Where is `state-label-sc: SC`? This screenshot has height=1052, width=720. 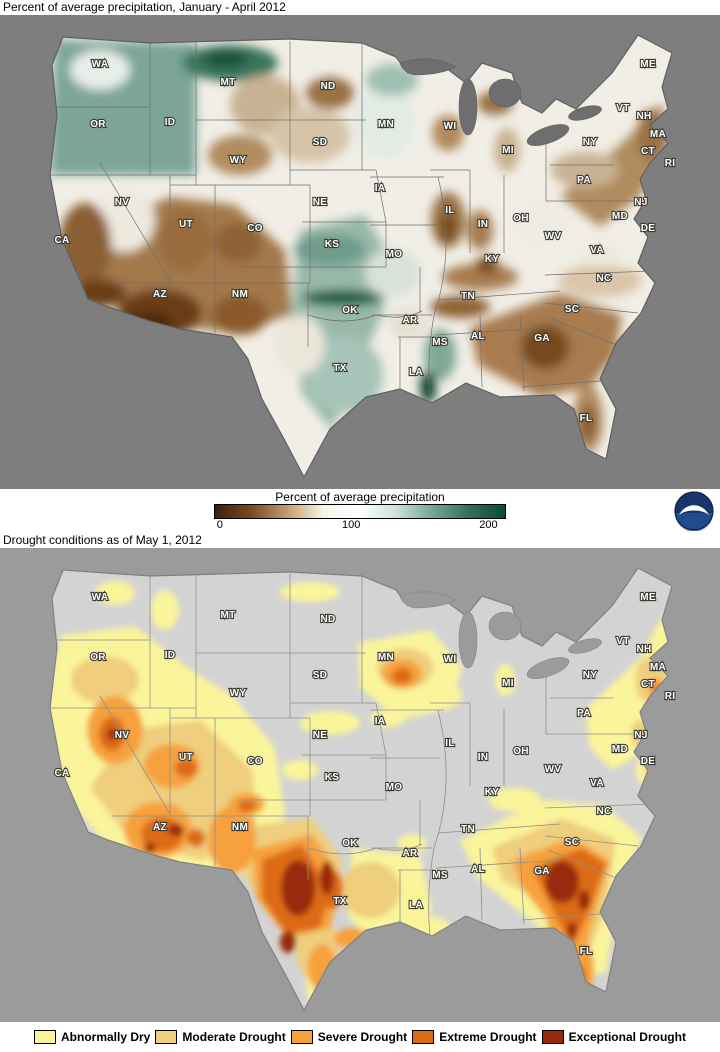 state-label-sc: SC is located at coordinates (572, 309).